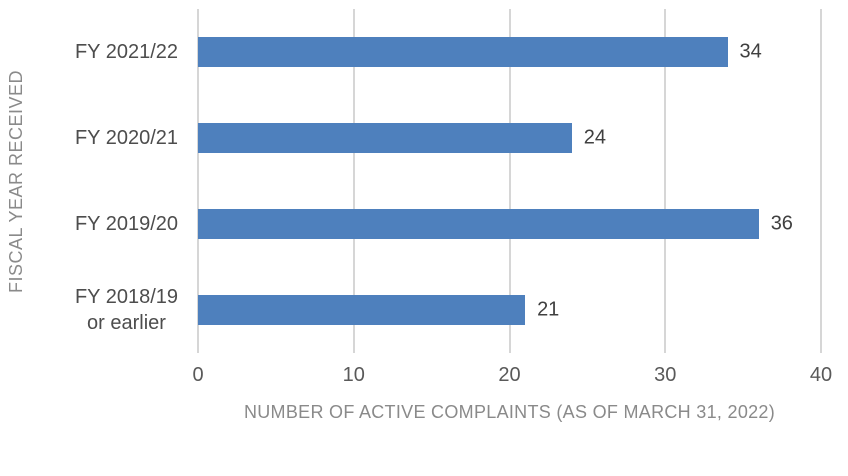  Describe the element at coordinates (821, 375) in the screenshot. I see `x-tick-label: 40` at that location.